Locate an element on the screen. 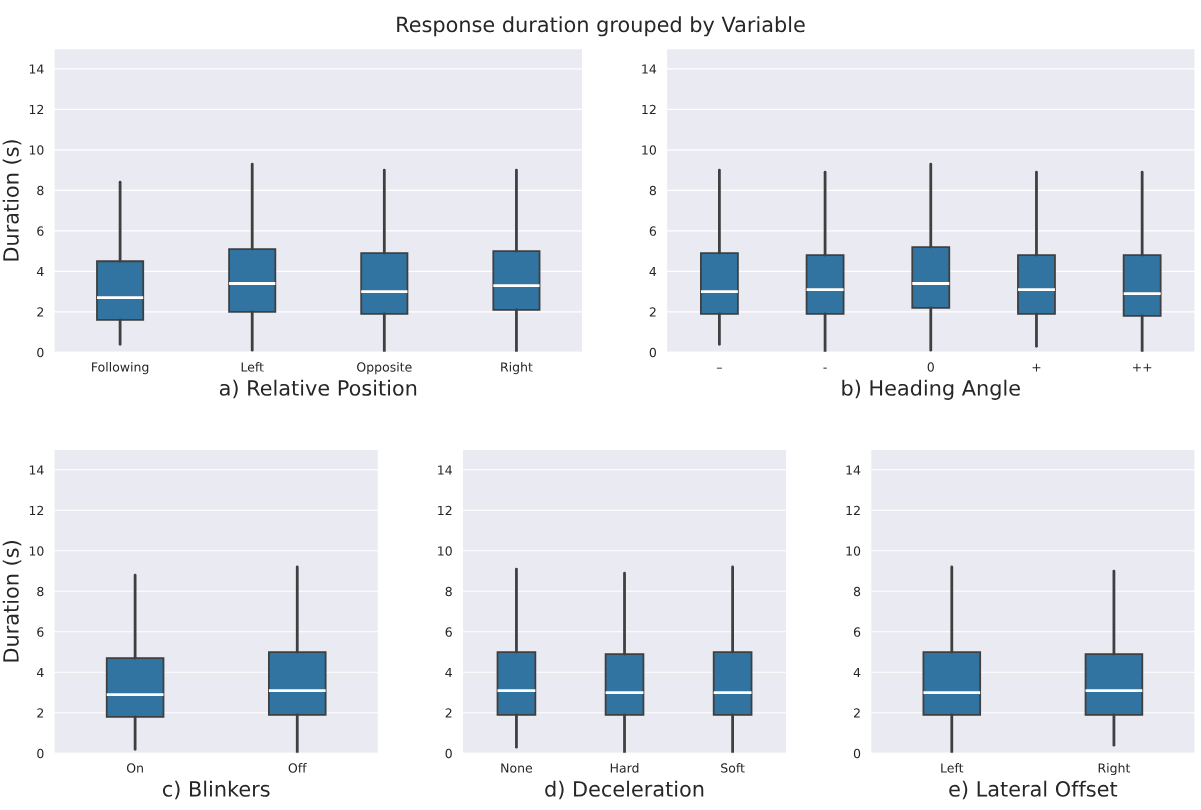  x-tick-label: + is located at coordinates (1036, 367).